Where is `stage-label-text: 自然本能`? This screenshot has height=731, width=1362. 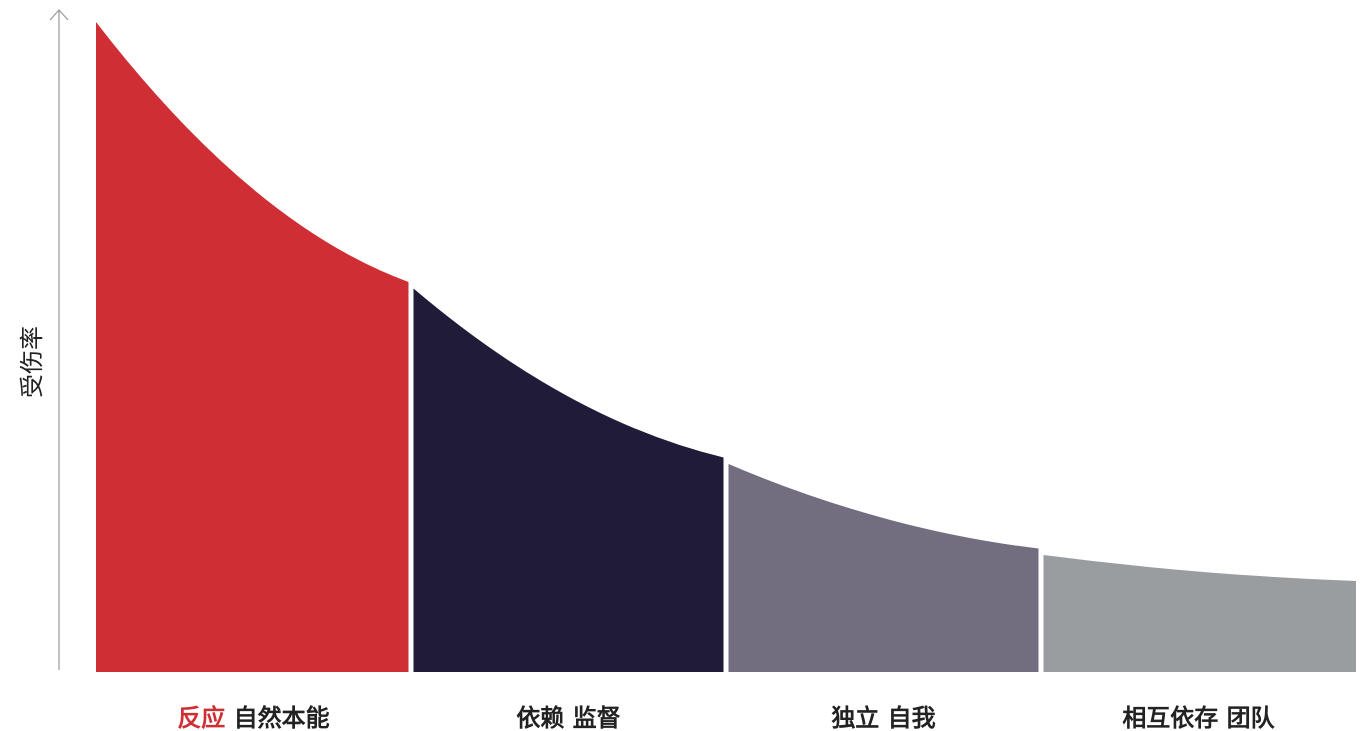 stage-label-text: 自然本能 is located at coordinates (282, 717).